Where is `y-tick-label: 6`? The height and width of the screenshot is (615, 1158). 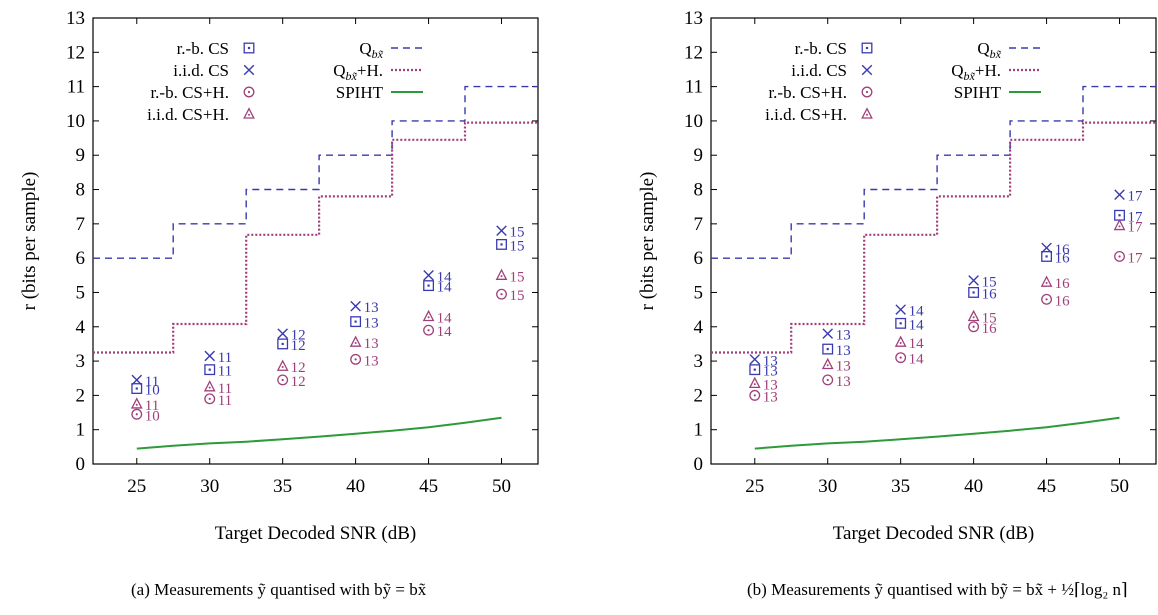 y-tick-label: 6 is located at coordinates (81, 258).